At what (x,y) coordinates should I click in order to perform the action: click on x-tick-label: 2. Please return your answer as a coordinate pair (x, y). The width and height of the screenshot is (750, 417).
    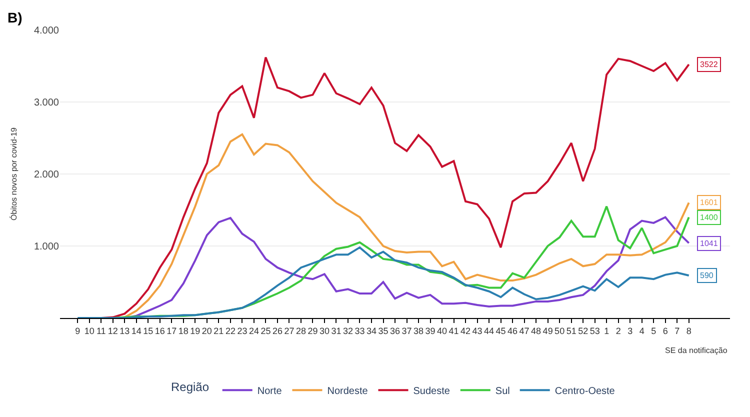
    Looking at the image, I should click on (618, 331).